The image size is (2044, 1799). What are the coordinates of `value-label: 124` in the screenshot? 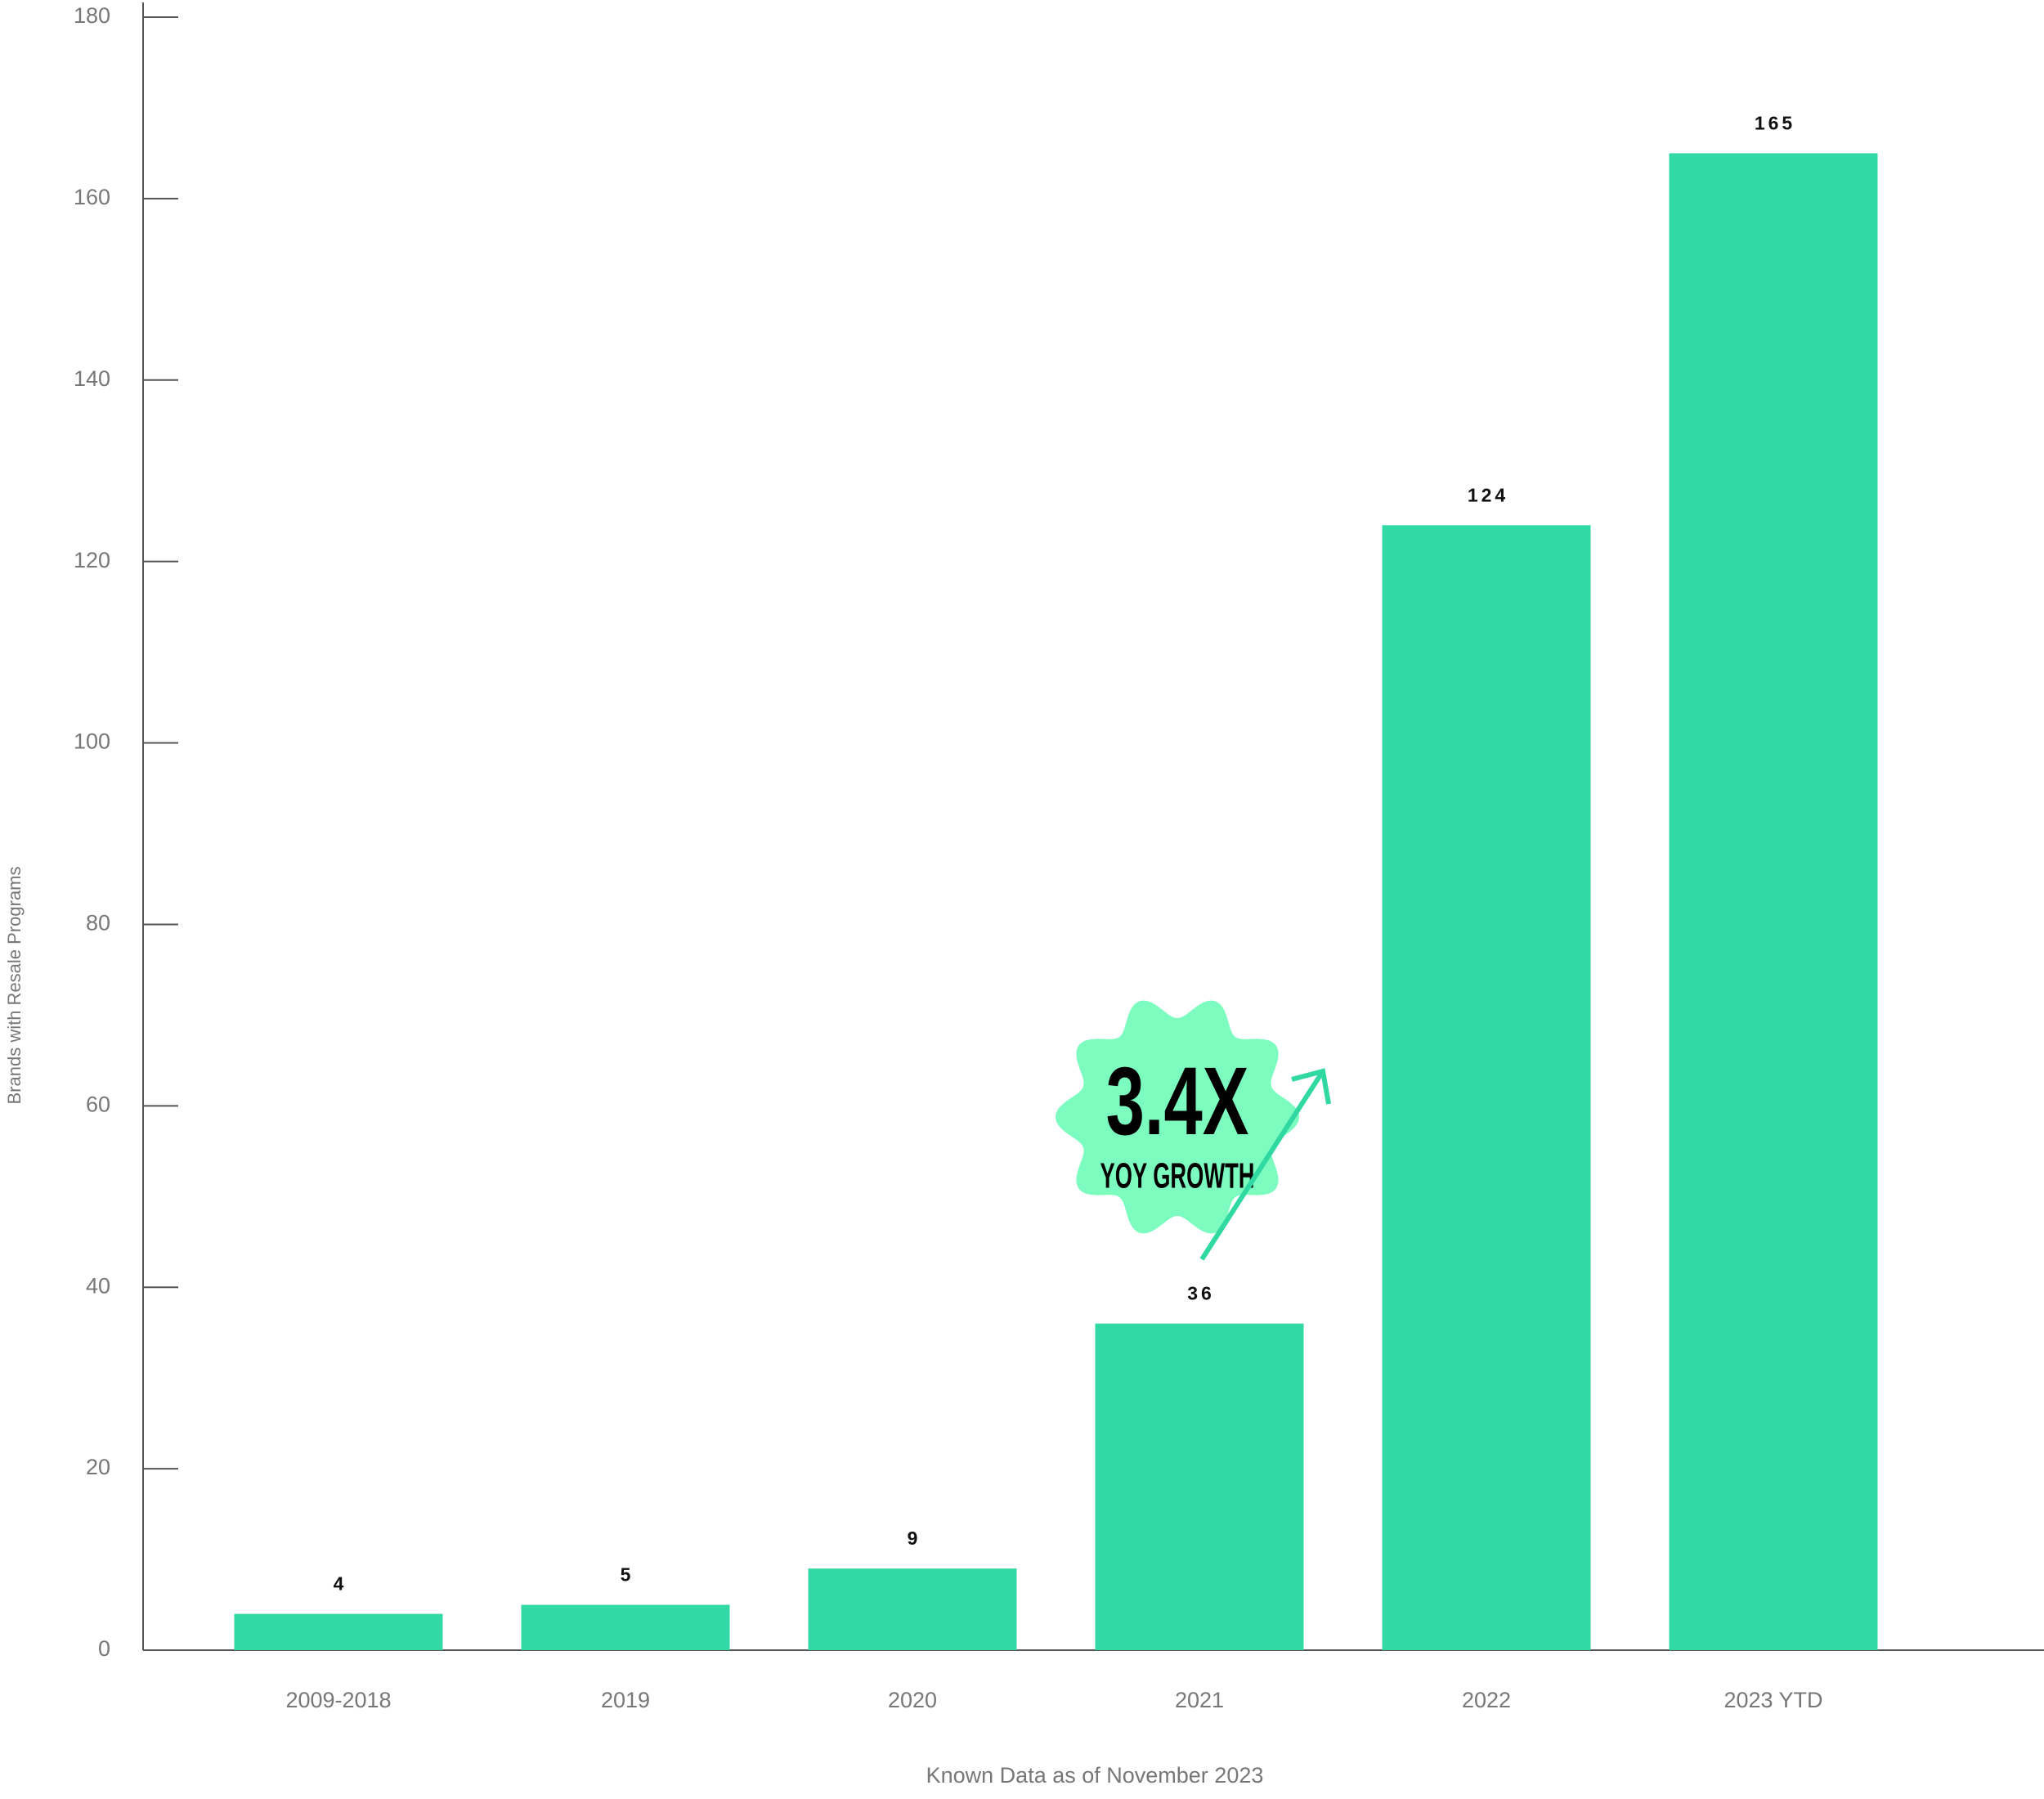 It's located at (1488, 495).